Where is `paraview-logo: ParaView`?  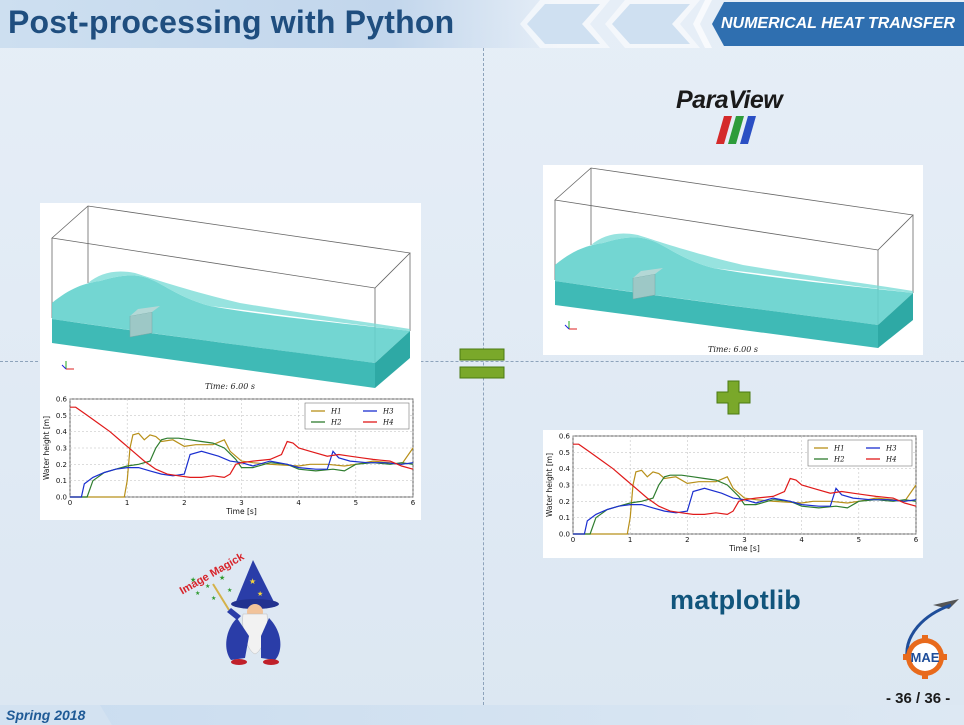
paraview-logo: ParaView is located at coordinates (735, 116).